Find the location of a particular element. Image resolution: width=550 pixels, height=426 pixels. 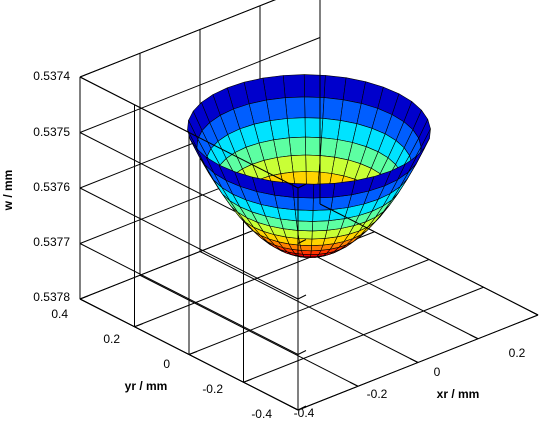

y-tick-label: 0 is located at coordinates (166, 364).